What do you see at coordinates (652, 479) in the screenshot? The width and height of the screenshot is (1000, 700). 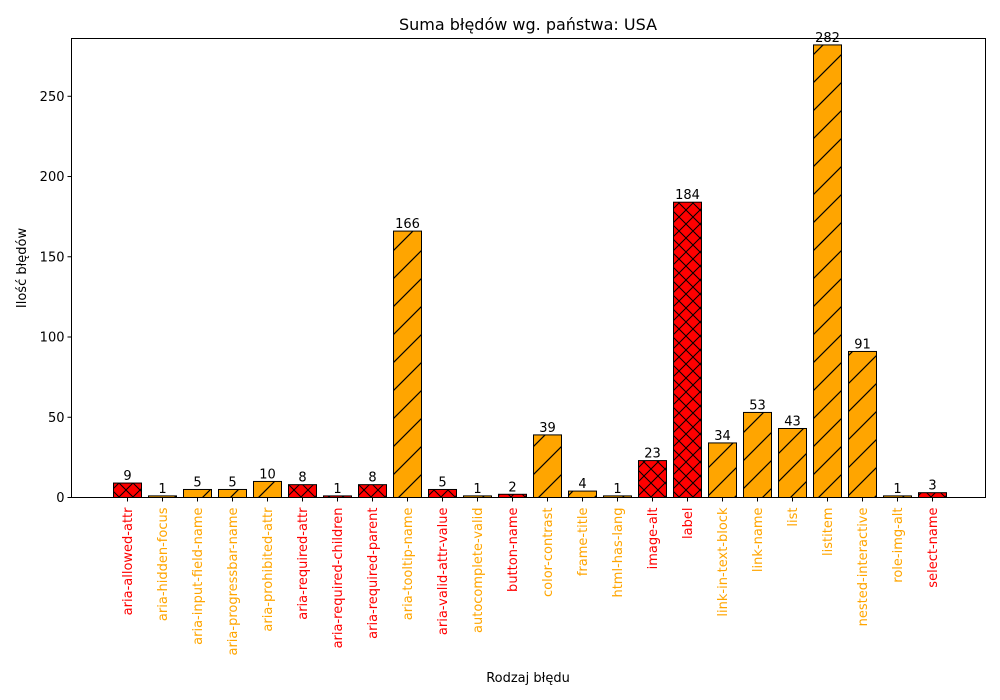 I see `bar-image-alt` at bounding box center [652, 479].